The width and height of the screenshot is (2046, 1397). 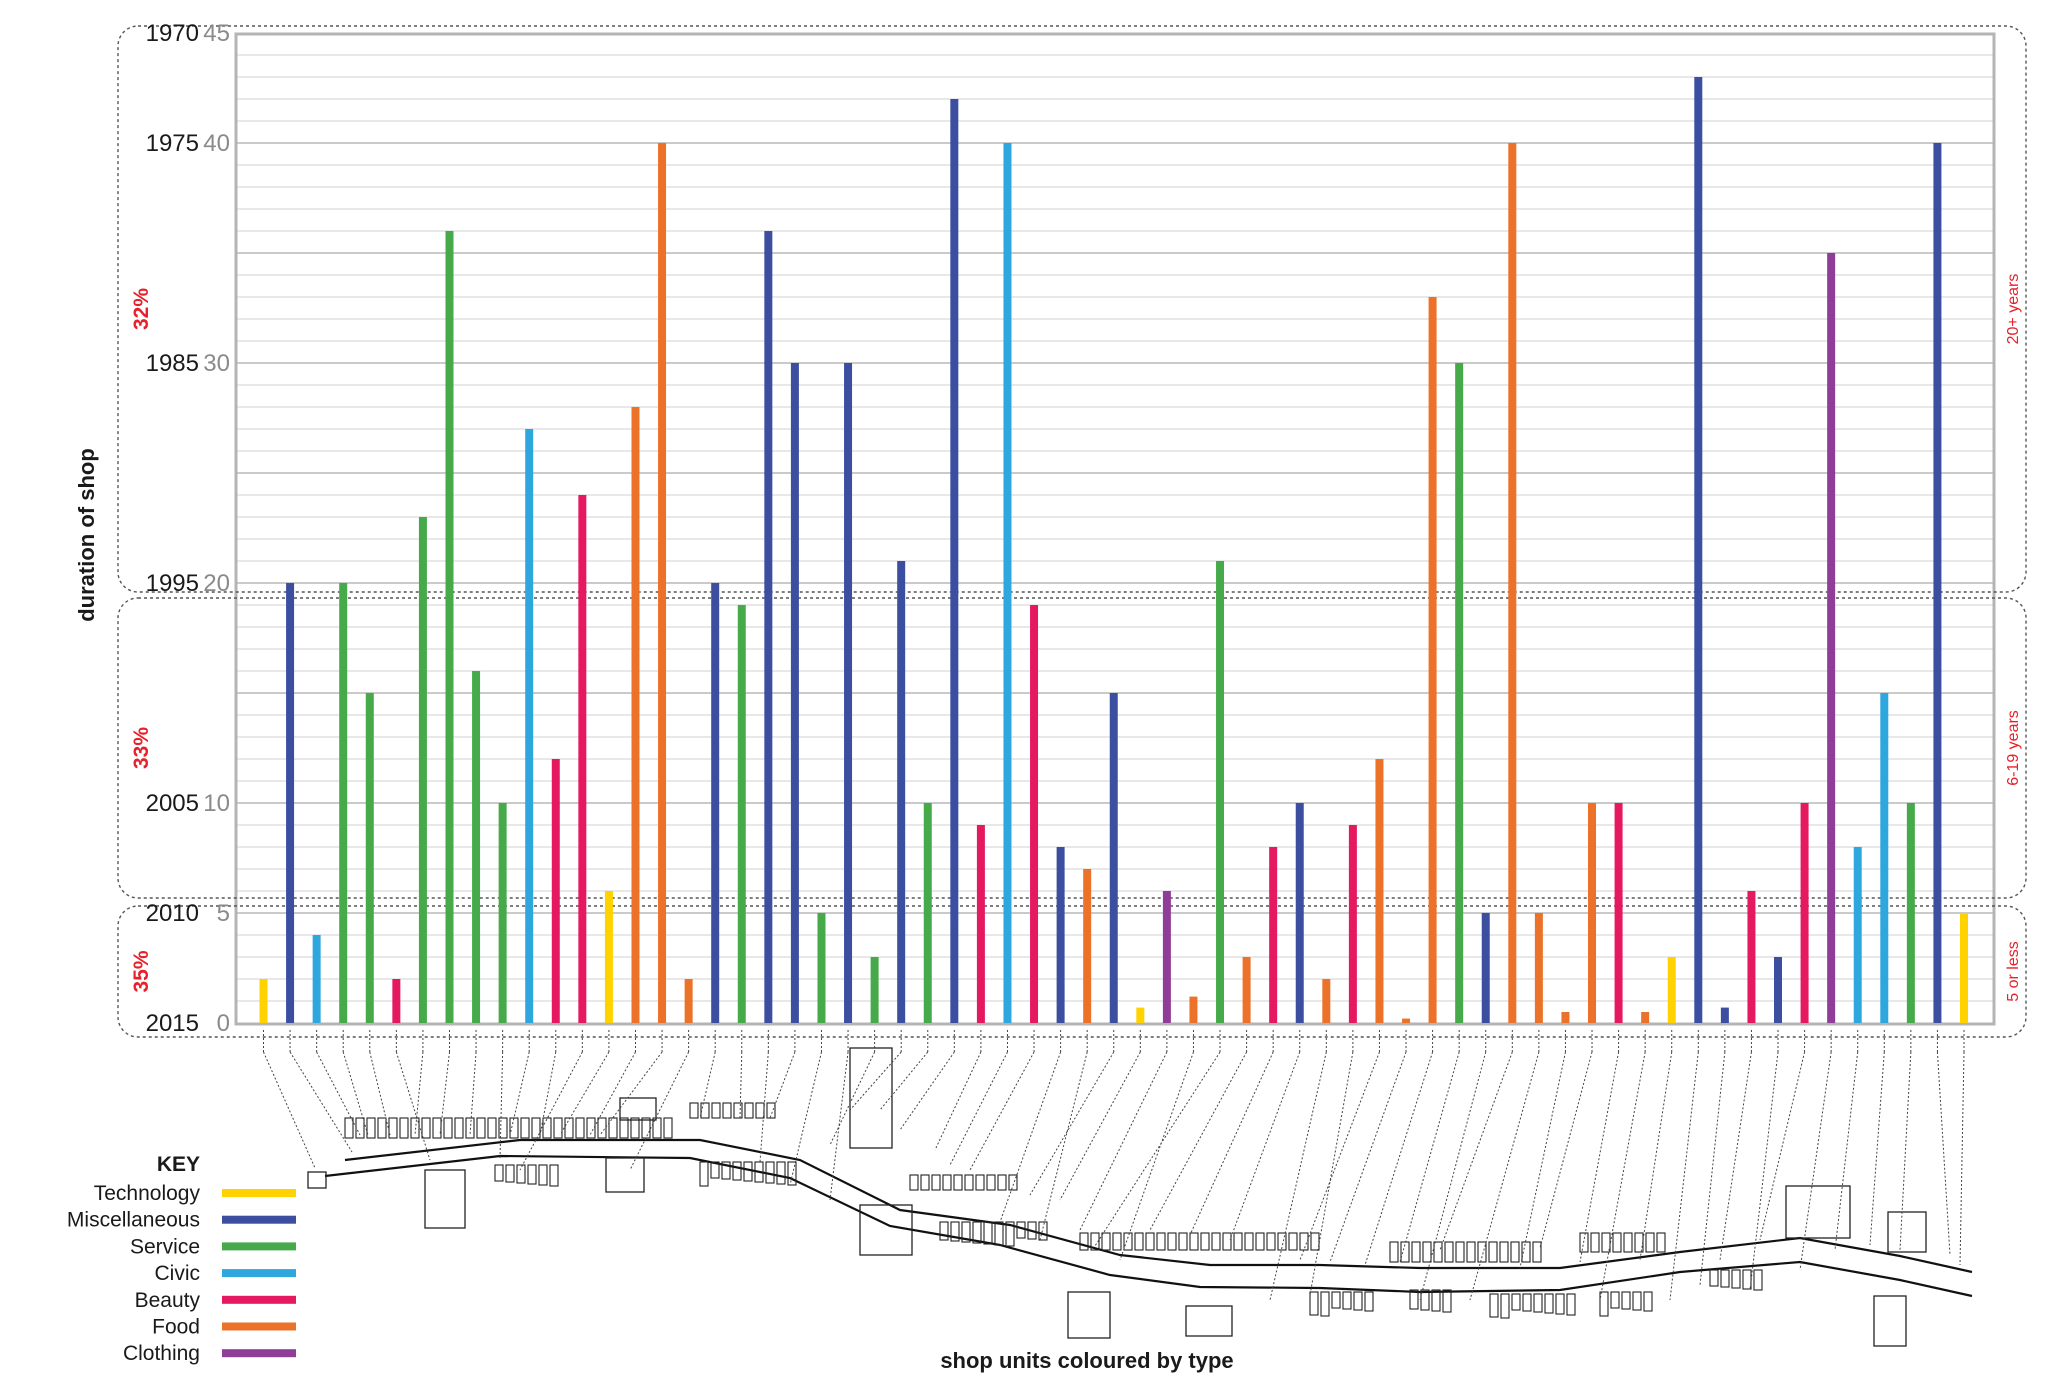 What do you see at coordinates (216, 143) in the screenshot?
I see `y-tick-label: 40` at bounding box center [216, 143].